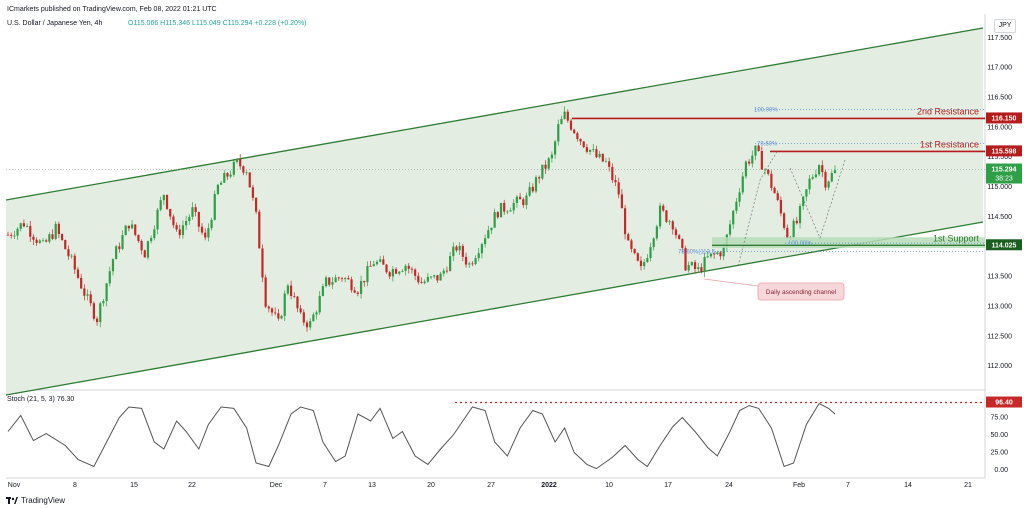 The height and width of the screenshot is (508, 1024). Describe the element at coordinates (35, 500) in the screenshot. I see `footer-brand: TradingView` at that location.